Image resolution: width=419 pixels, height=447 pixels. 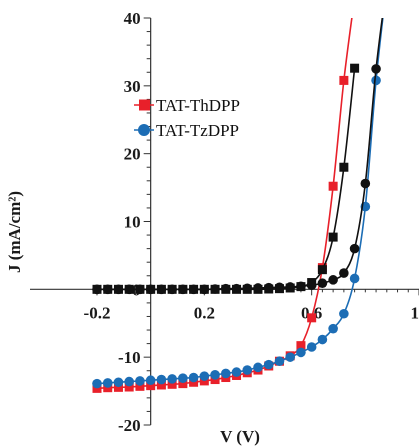 I want to click on legend-entry-thdpp: TAT-ThDPP, so click(x=187, y=105).